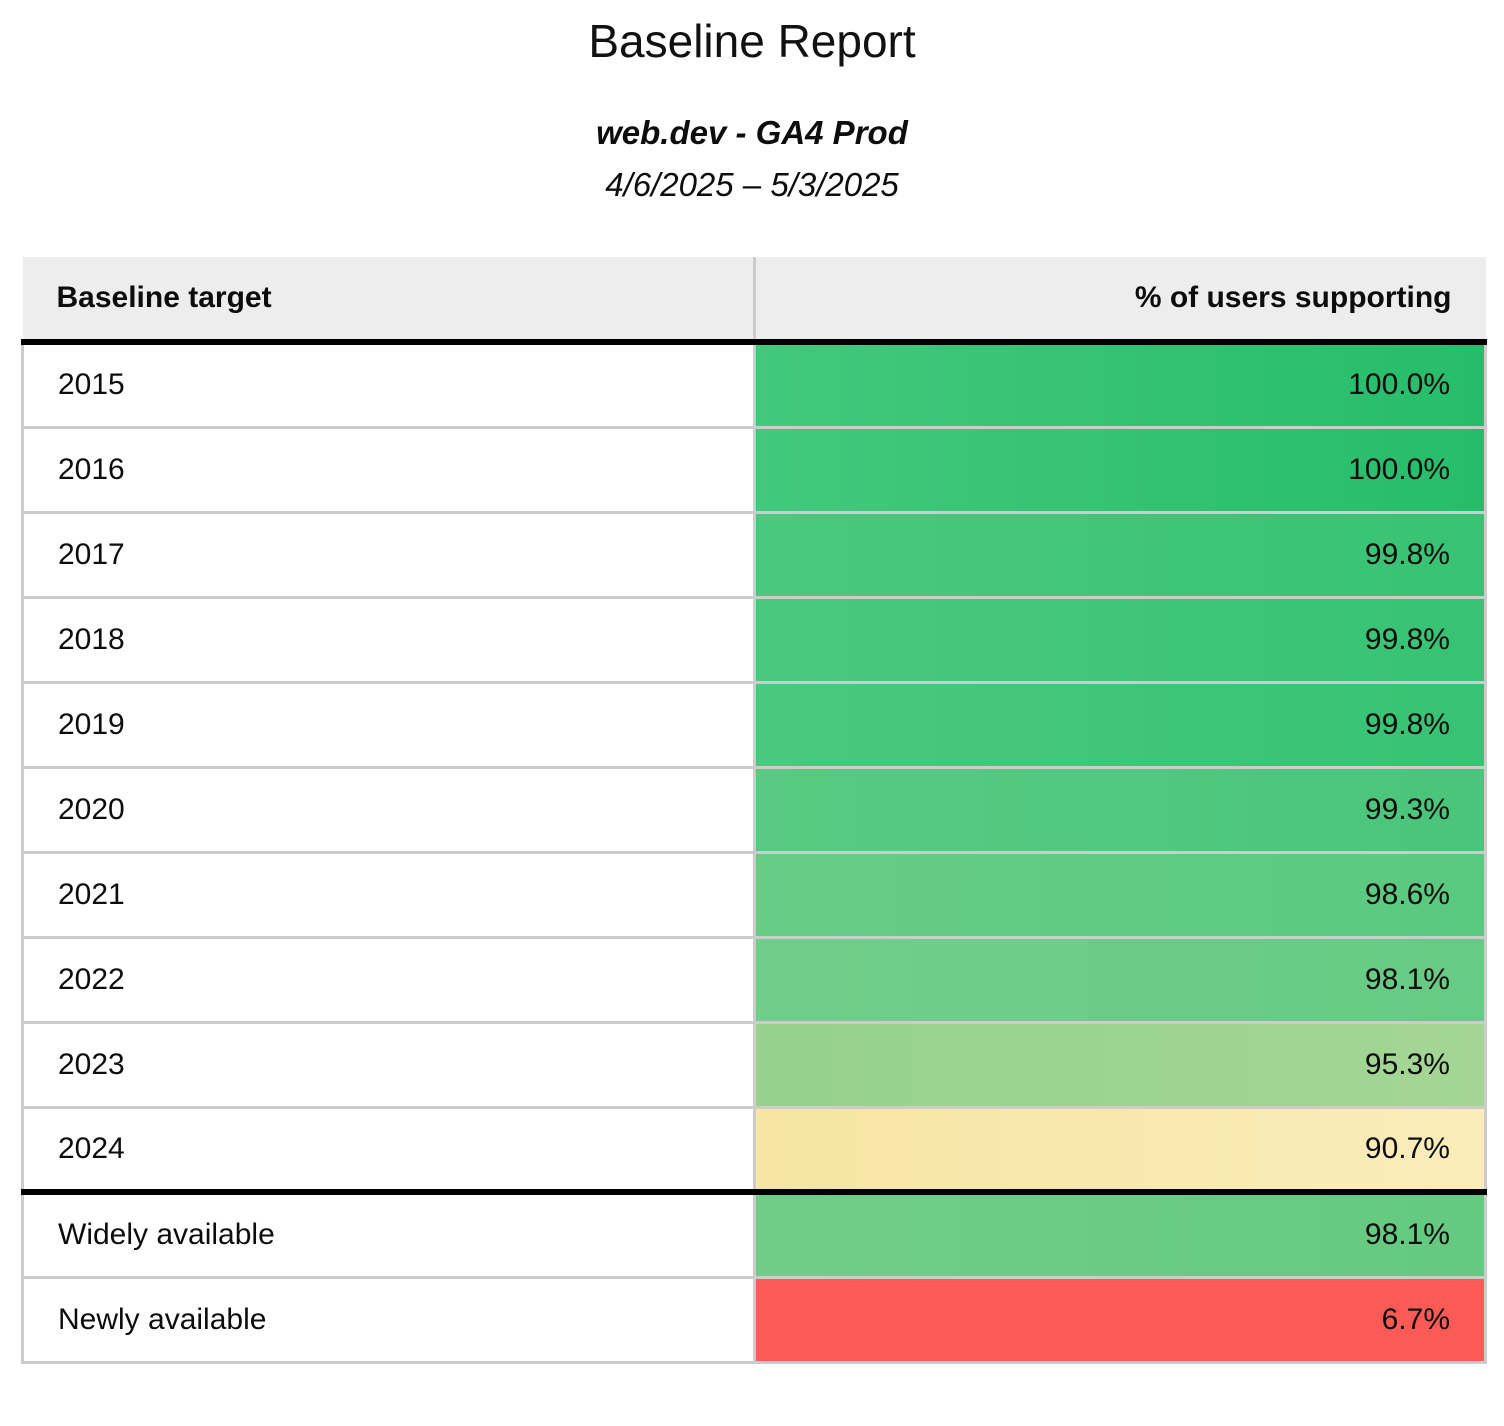 The width and height of the screenshot is (1504, 1426). I want to click on baseline-target-cell: Widely available, so click(388, 1234).